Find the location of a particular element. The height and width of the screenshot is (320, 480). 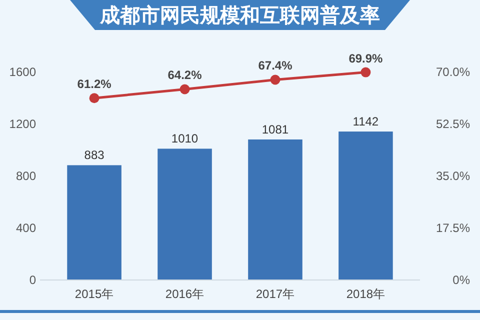

data-label: 883 is located at coordinates (94, 155).